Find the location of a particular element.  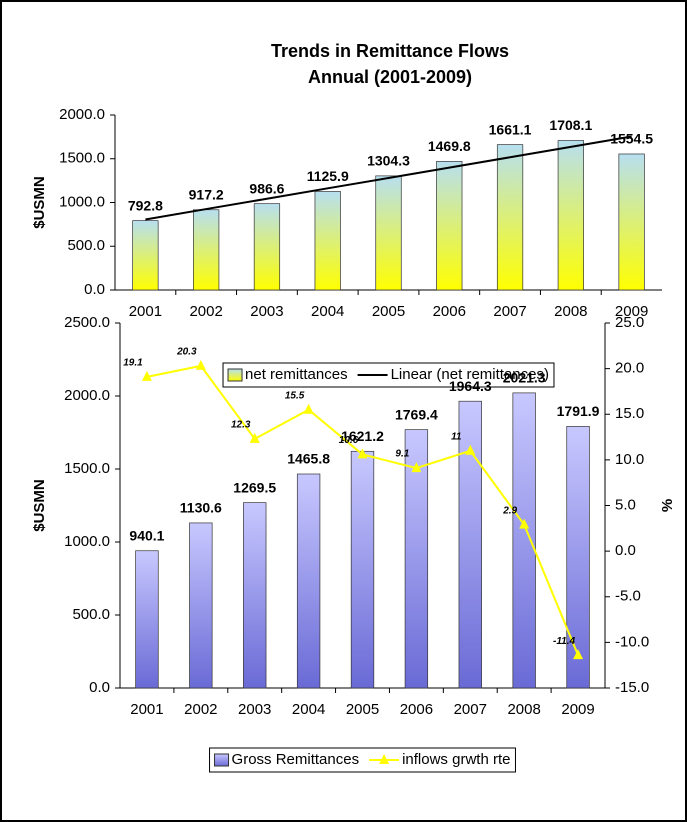

legend: Gross Remittances inflows grwth rte is located at coordinates (362, 760).